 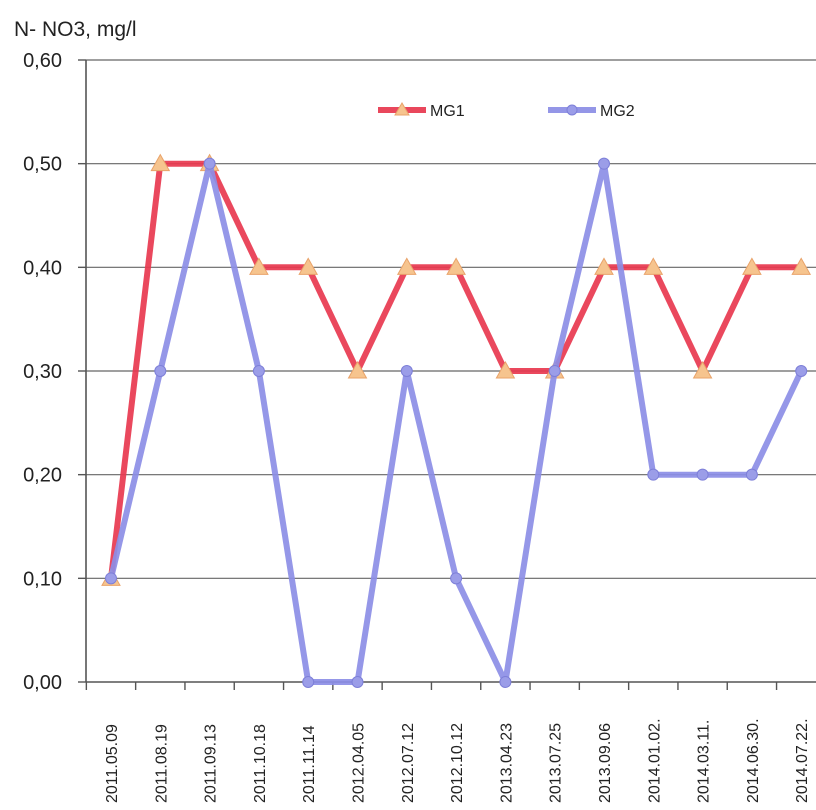 What do you see at coordinates (75, 29) in the screenshot?
I see `y-axis-title: N- NO3, mg/l` at bounding box center [75, 29].